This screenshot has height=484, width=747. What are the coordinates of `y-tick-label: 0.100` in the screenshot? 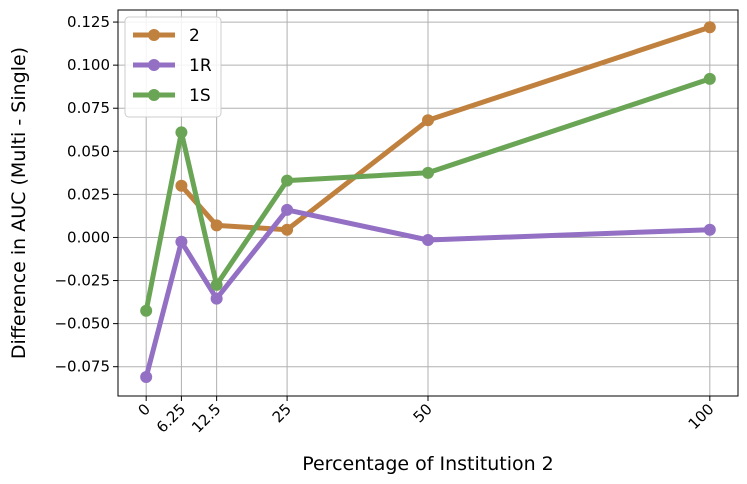 It's located at (88, 65).